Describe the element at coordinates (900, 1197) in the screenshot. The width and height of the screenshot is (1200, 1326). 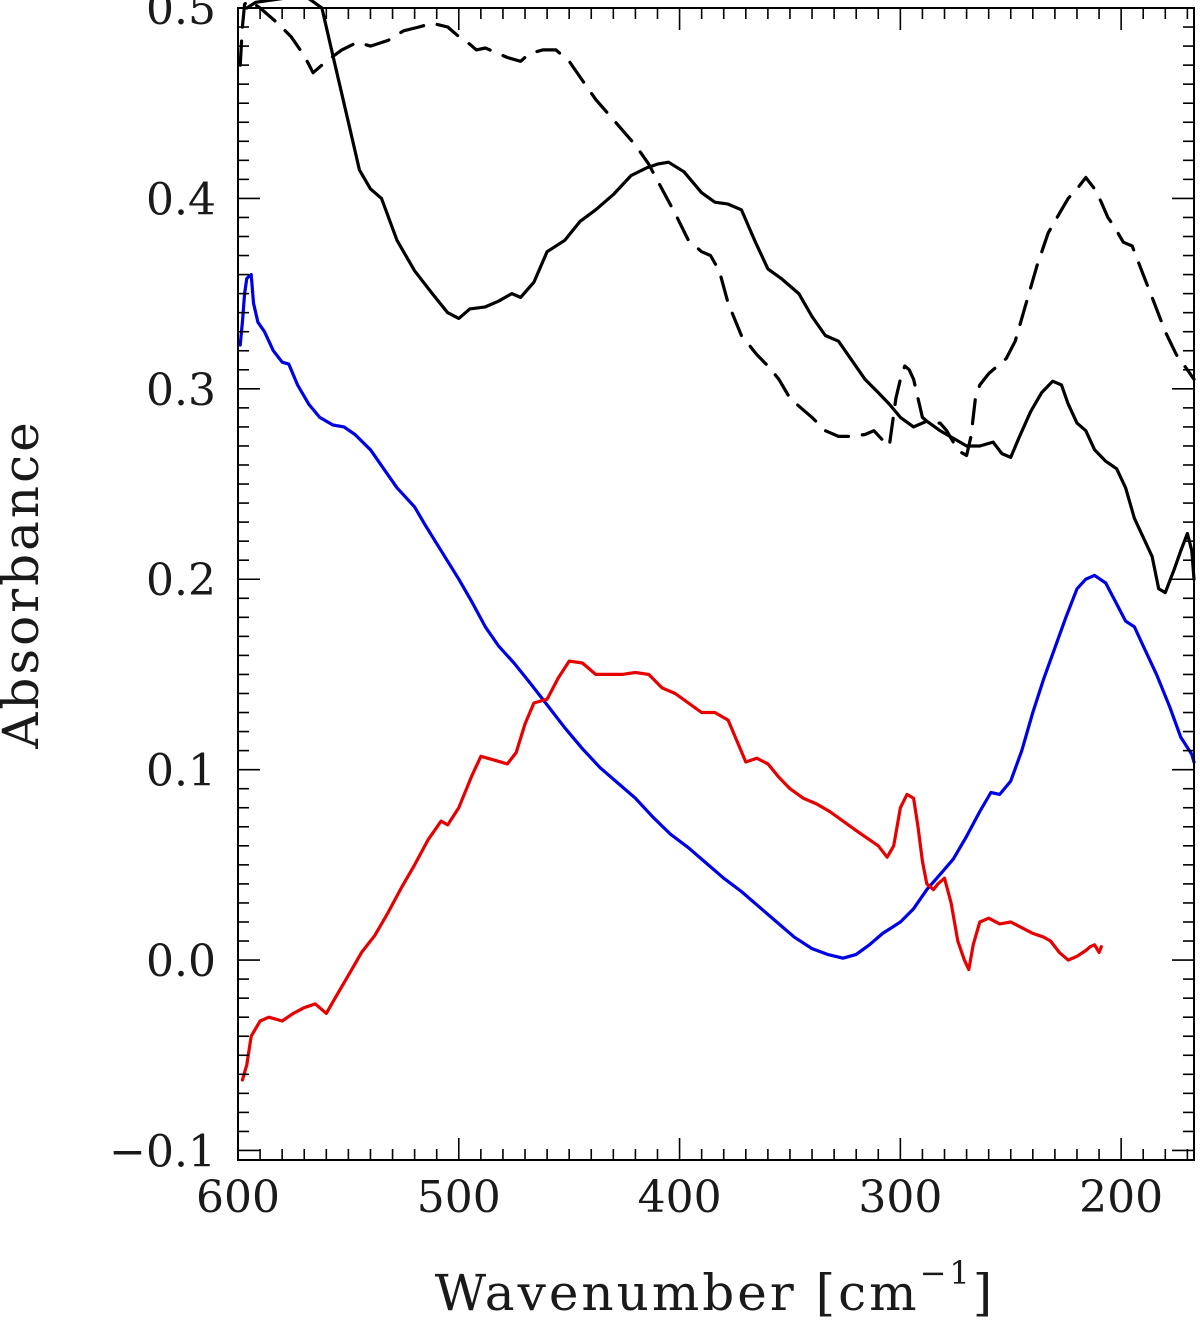
I see `x-tick-label: 300` at that location.